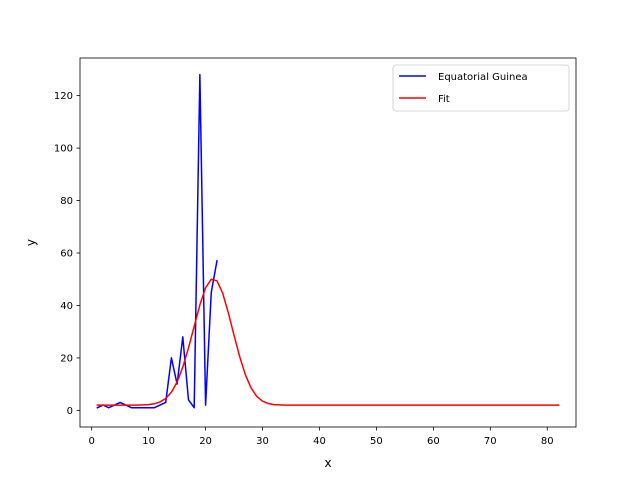 The height and width of the screenshot is (480, 640). What do you see at coordinates (483, 77) in the screenshot?
I see `legend-label: Equatorial Guinea` at bounding box center [483, 77].